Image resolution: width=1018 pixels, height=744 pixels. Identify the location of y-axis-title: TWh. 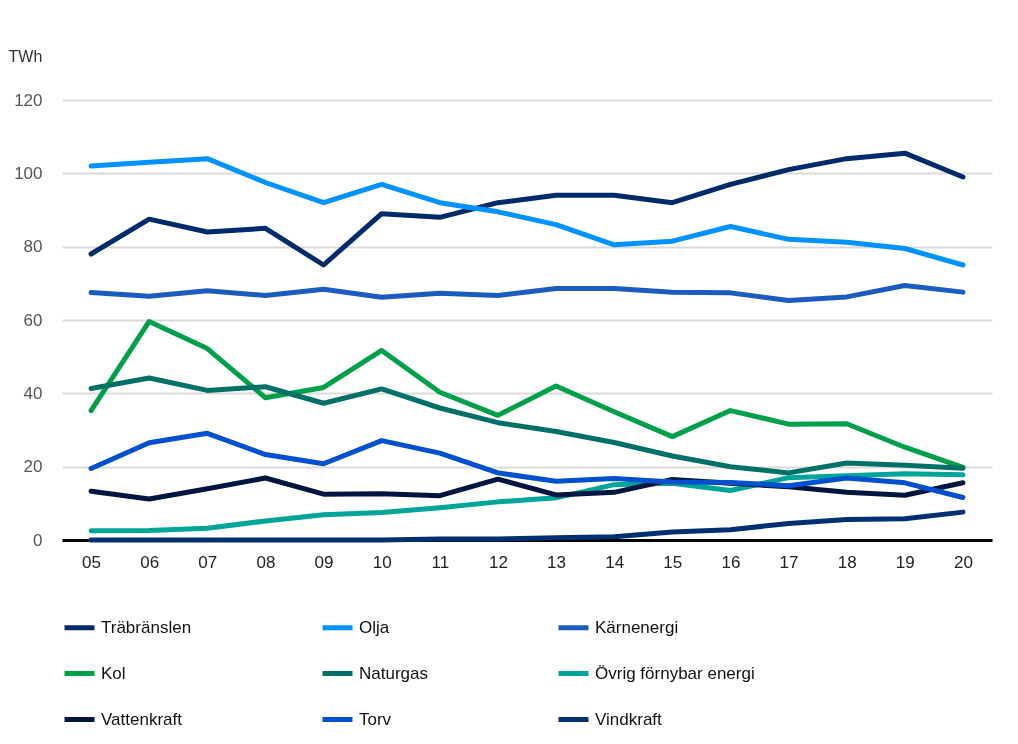
(25, 56).